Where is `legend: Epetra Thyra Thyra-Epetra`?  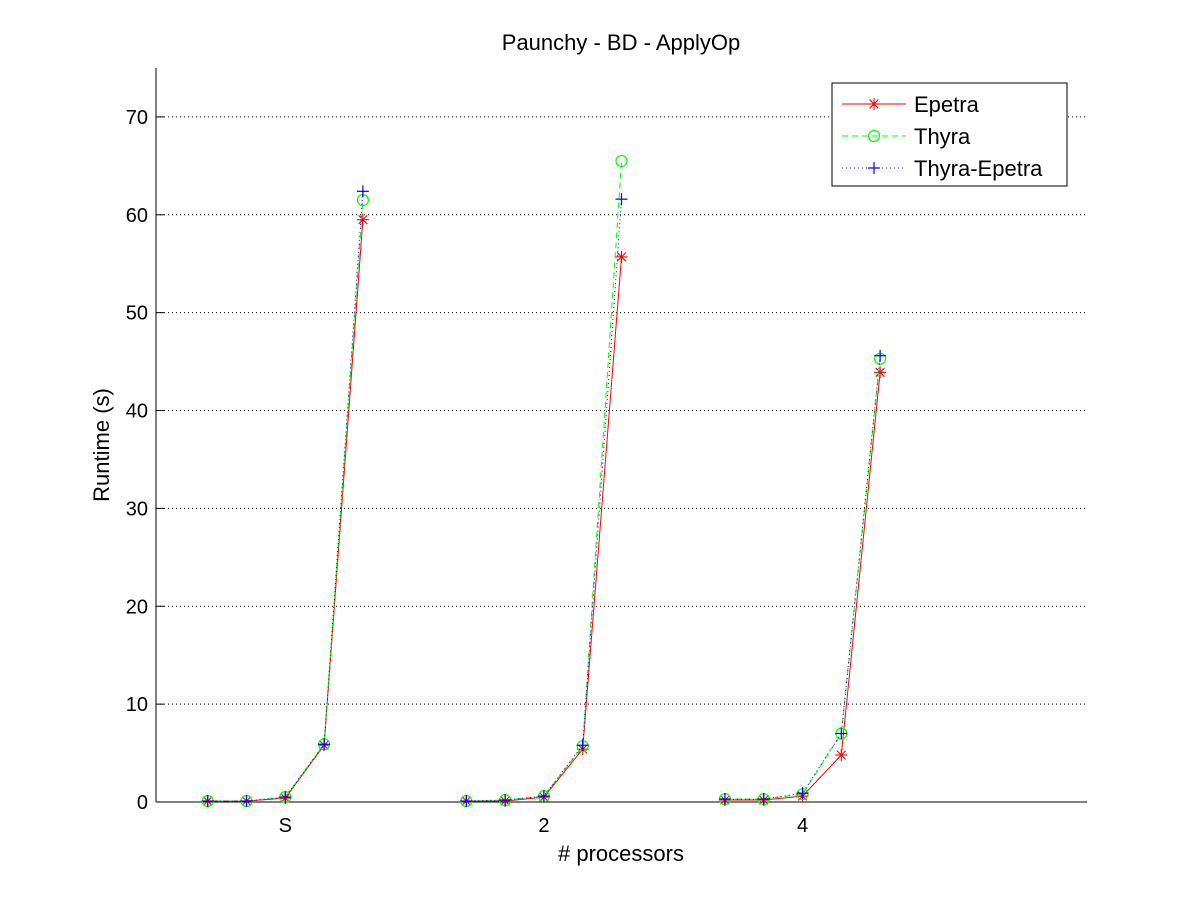 legend: Epetra Thyra Thyra-Epetra is located at coordinates (949, 134).